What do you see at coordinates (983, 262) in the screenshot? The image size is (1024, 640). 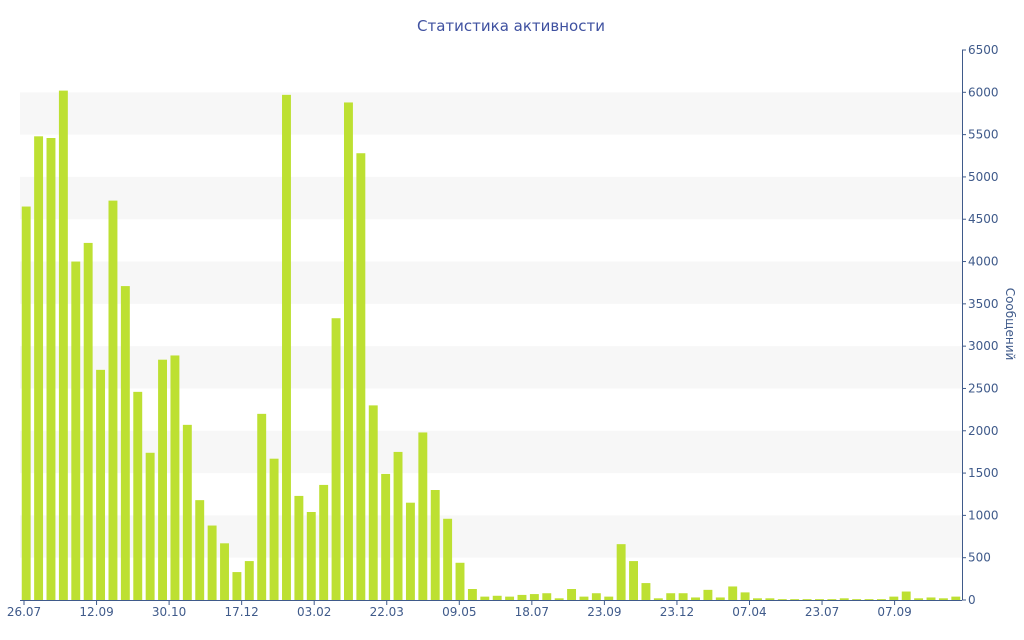 I see `y-tick-label: 4000` at bounding box center [983, 262].